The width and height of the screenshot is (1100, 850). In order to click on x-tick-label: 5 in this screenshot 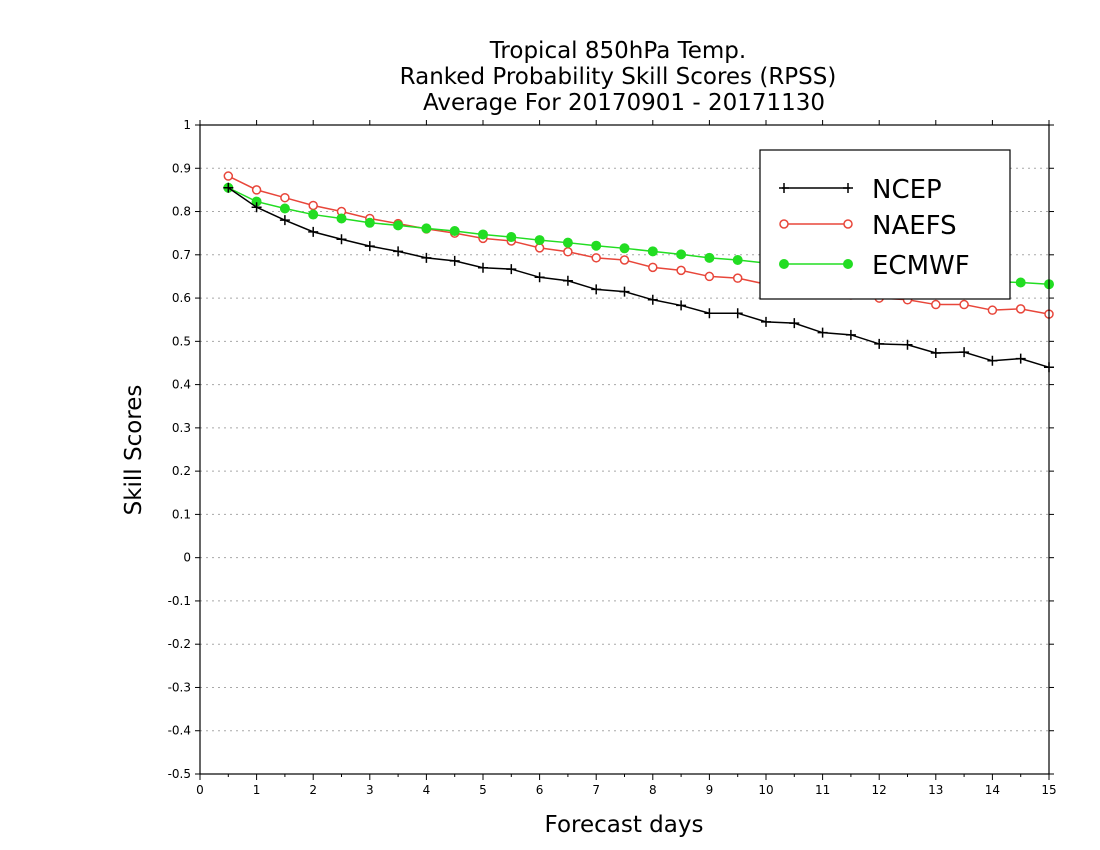, I will do `click(483, 790)`.